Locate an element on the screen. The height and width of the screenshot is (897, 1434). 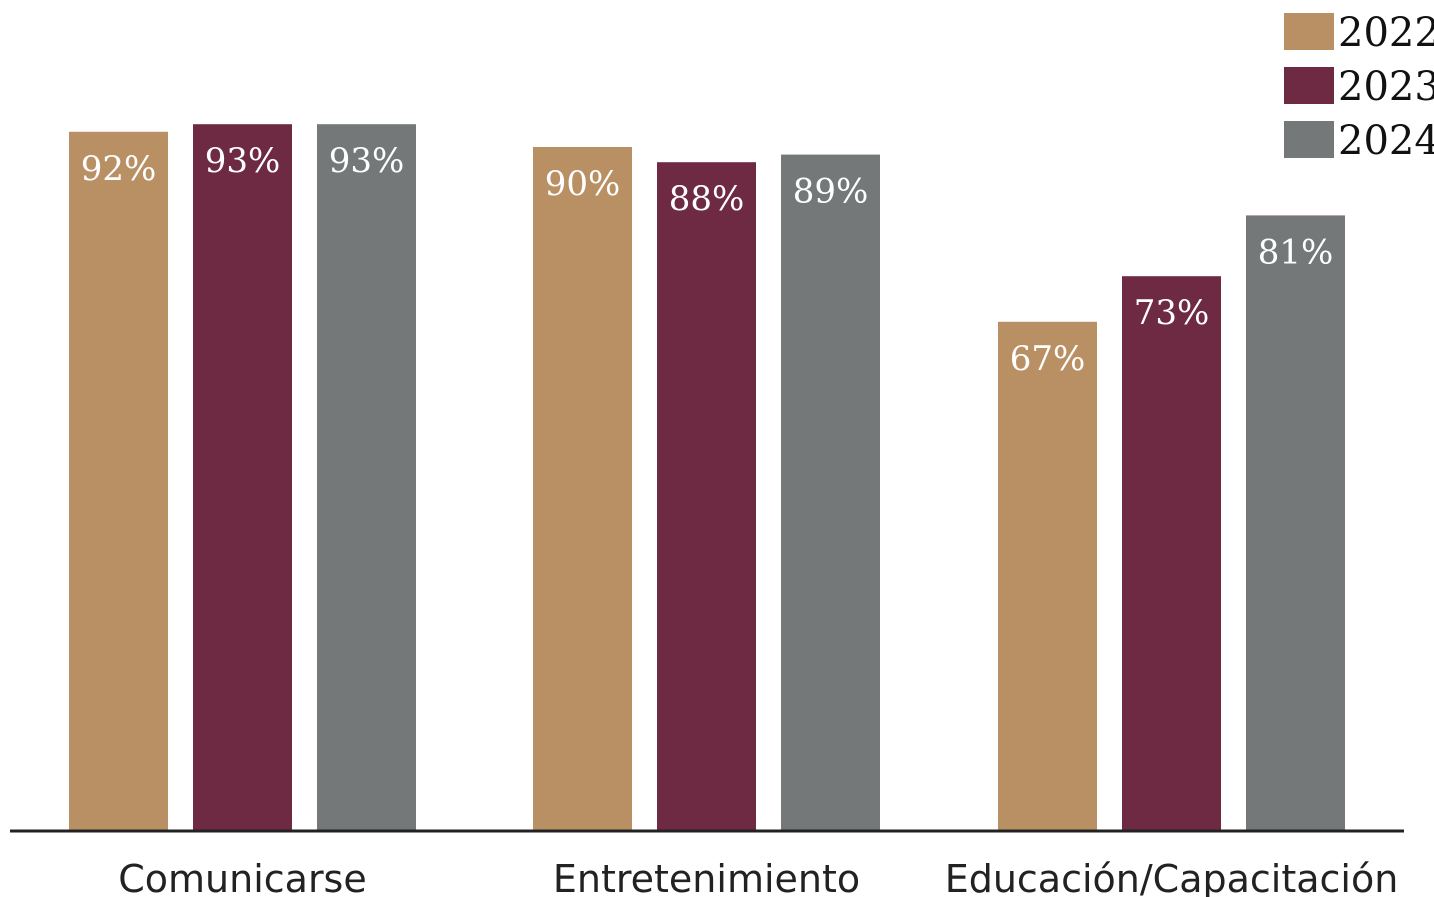
legend-label-2024: 2024 is located at coordinates (1386, 141).